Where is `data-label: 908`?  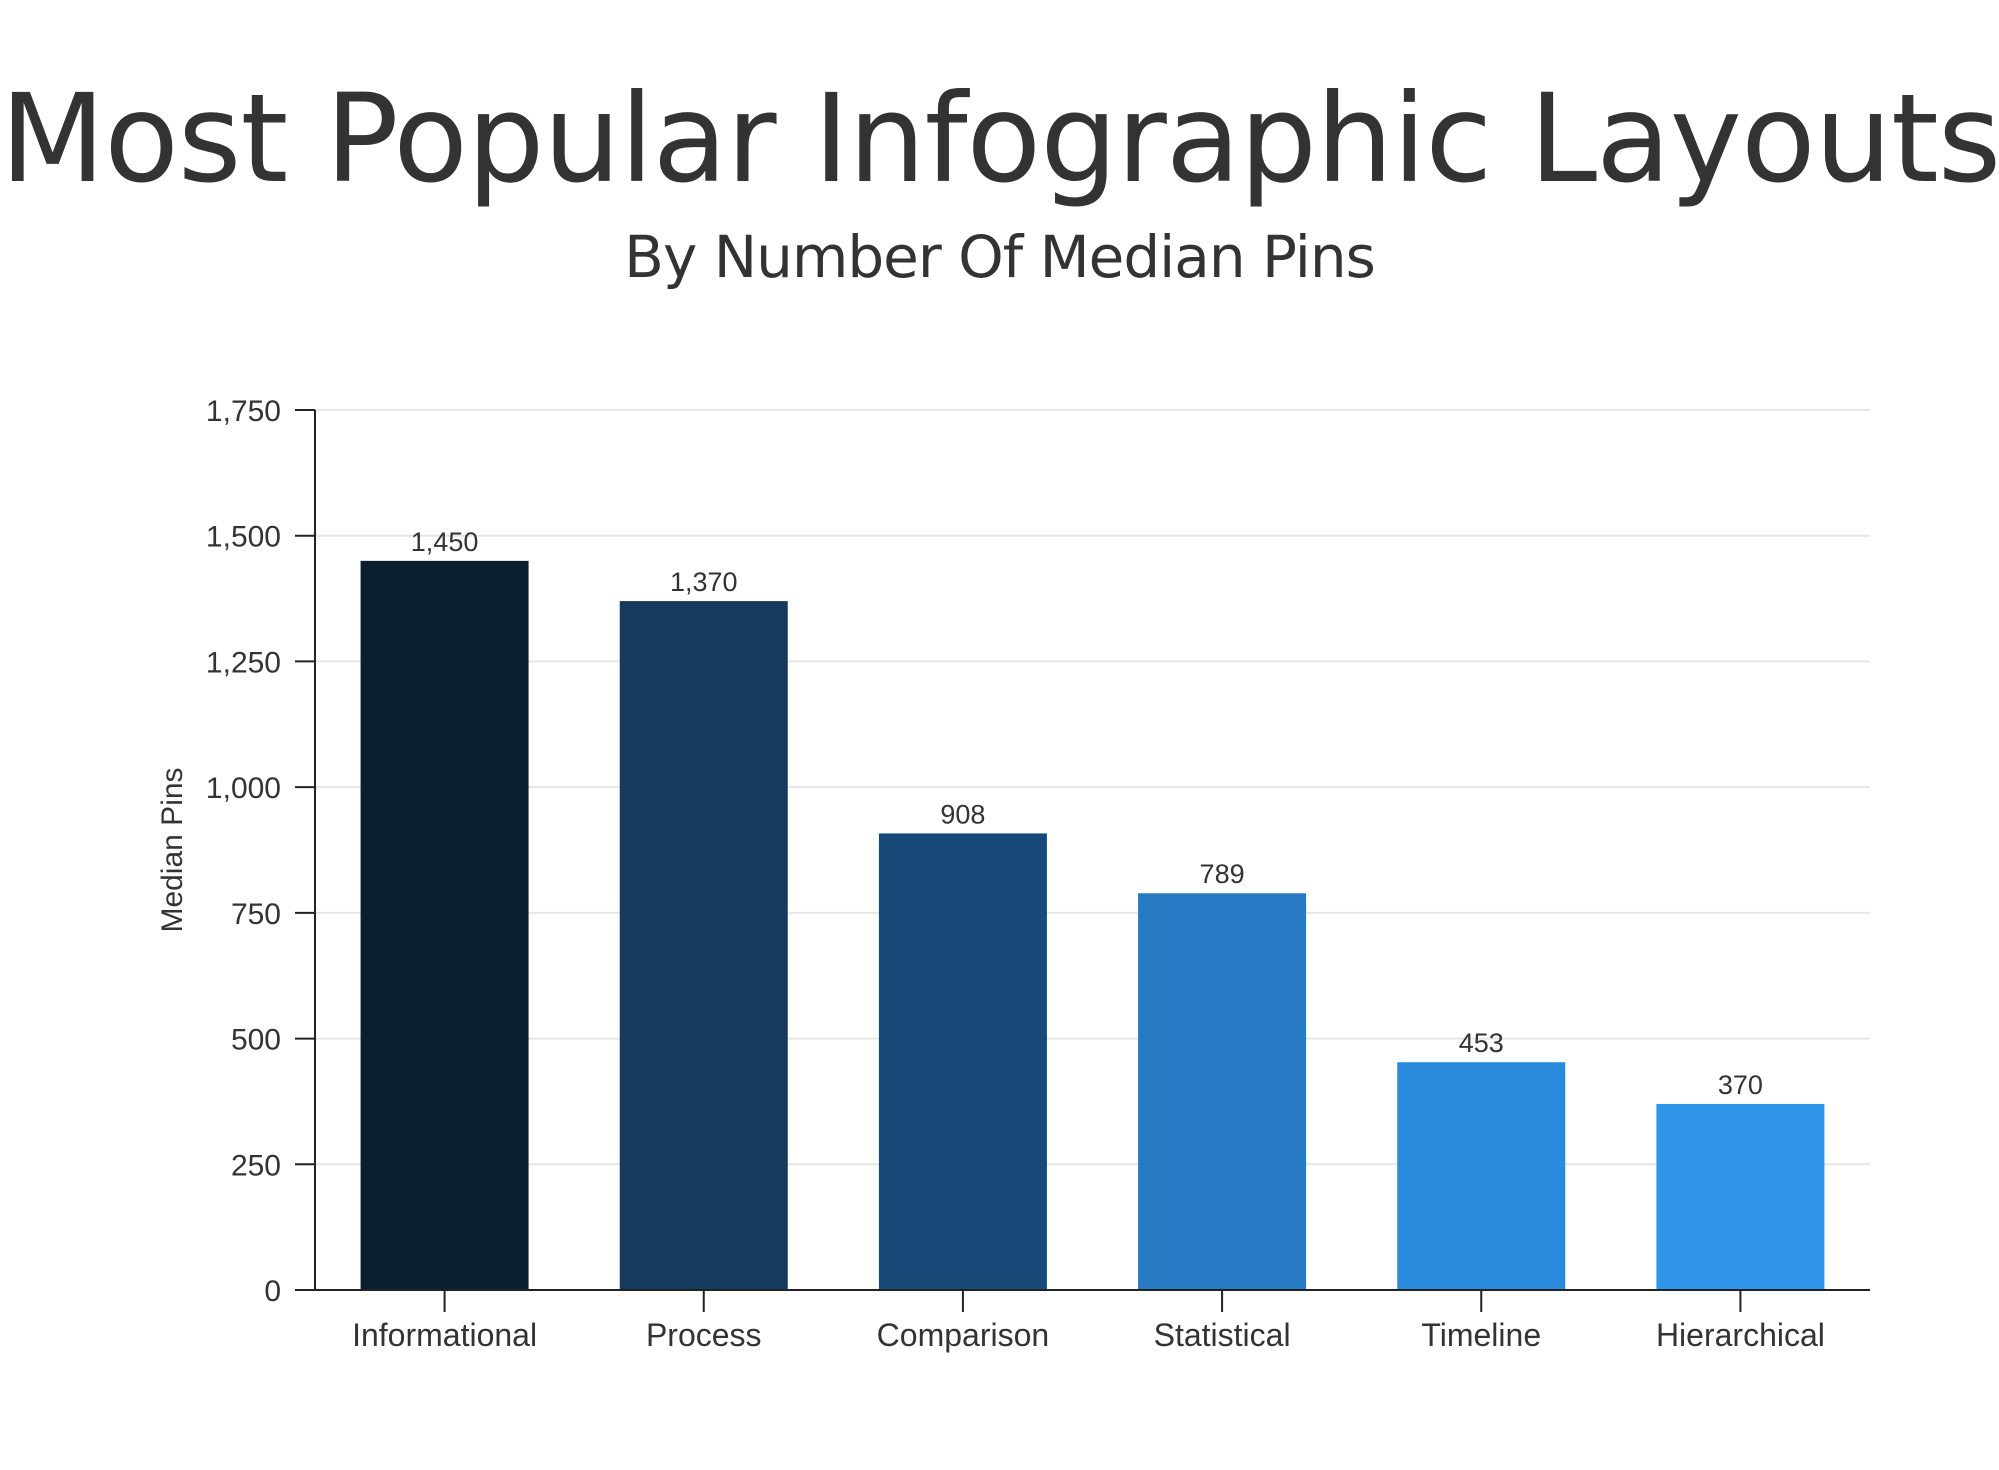 data-label: 908 is located at coordinates (962, 814).